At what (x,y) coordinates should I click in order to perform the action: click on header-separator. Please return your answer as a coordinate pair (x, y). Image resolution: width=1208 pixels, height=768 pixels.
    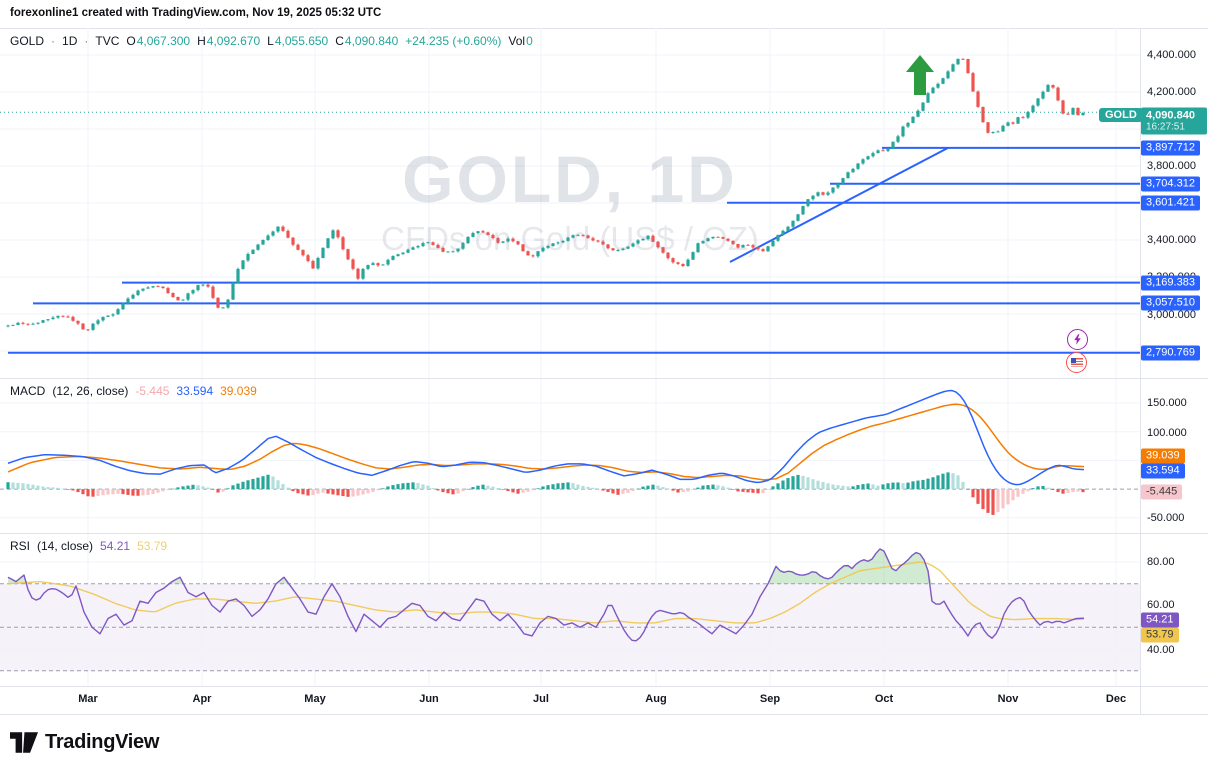
    Looking at the image, I should click on (604, 28).